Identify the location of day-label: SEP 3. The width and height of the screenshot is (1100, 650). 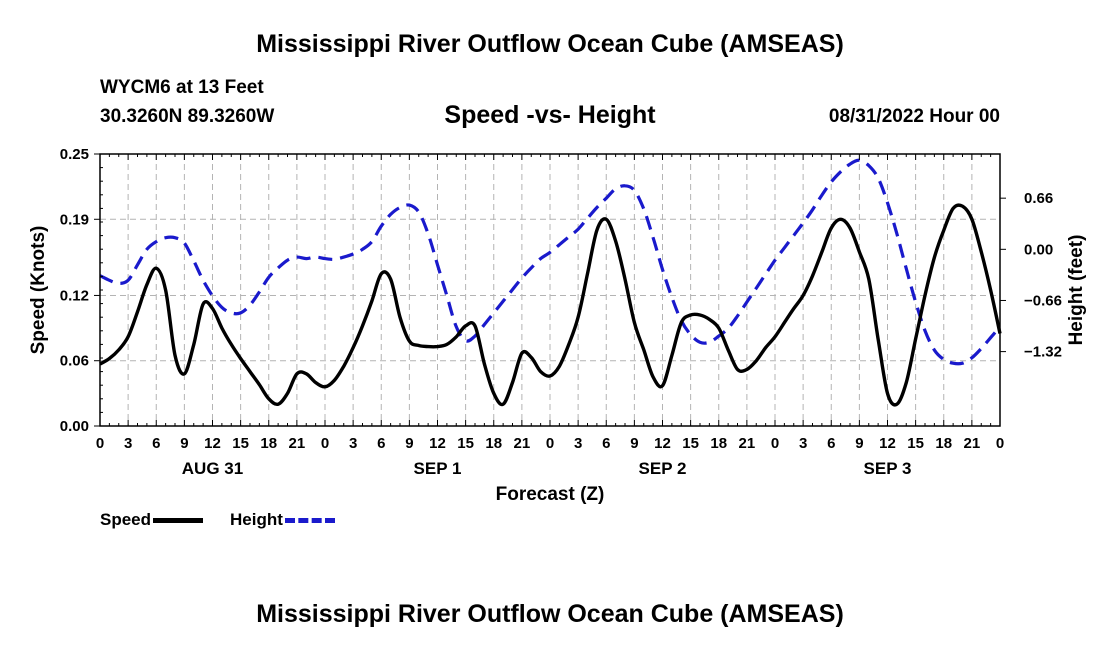
(888, 468).